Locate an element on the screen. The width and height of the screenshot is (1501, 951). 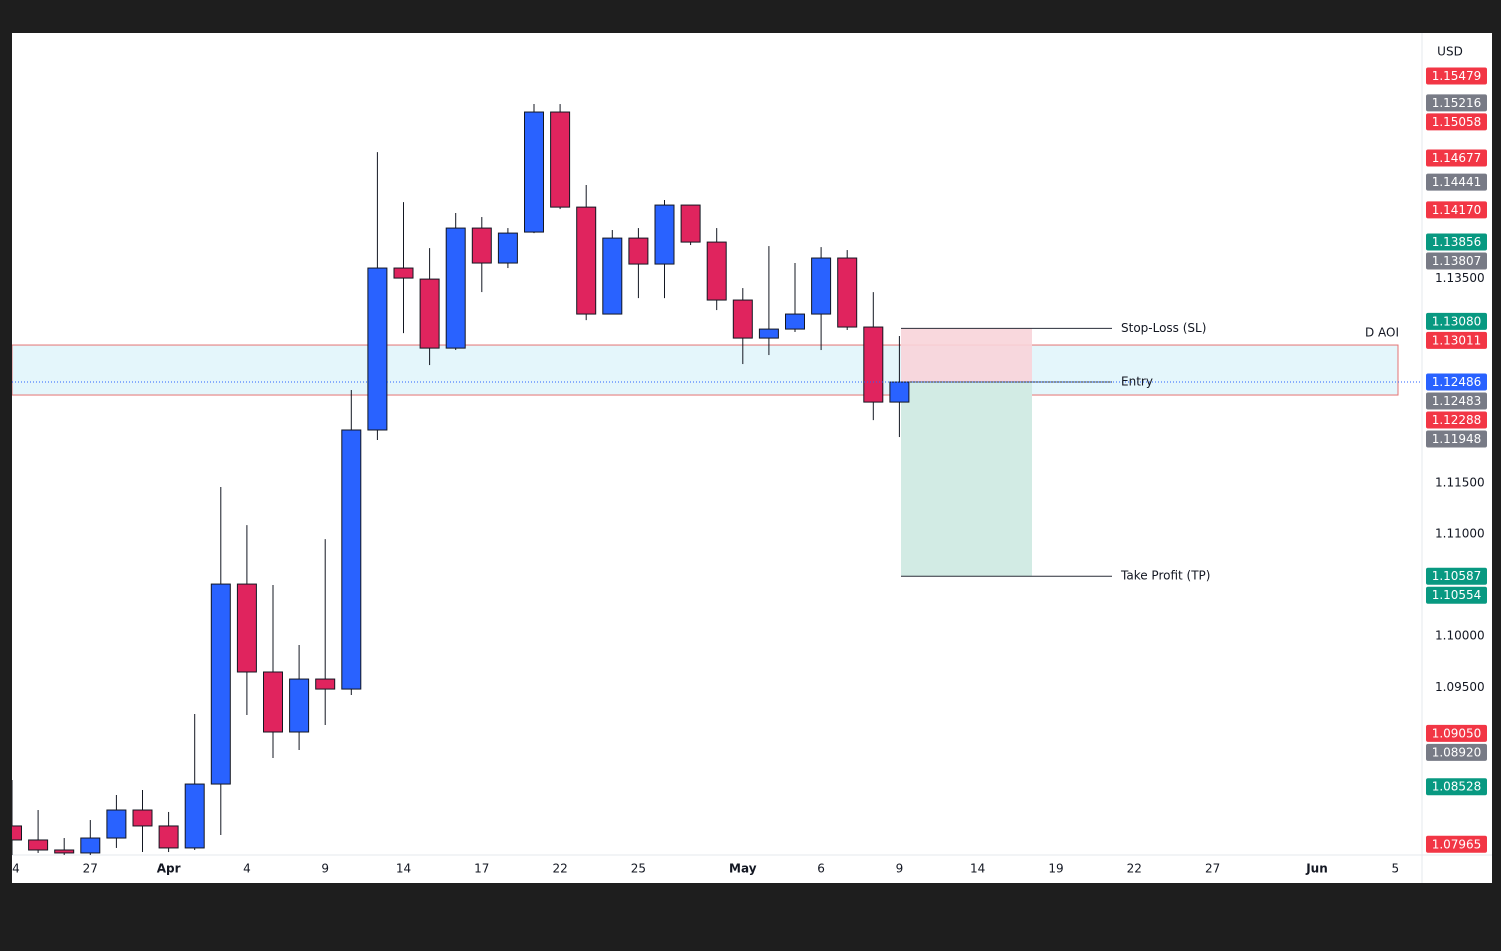
y-tick-label: 1.11000 is located at coordinates (1460, 533).